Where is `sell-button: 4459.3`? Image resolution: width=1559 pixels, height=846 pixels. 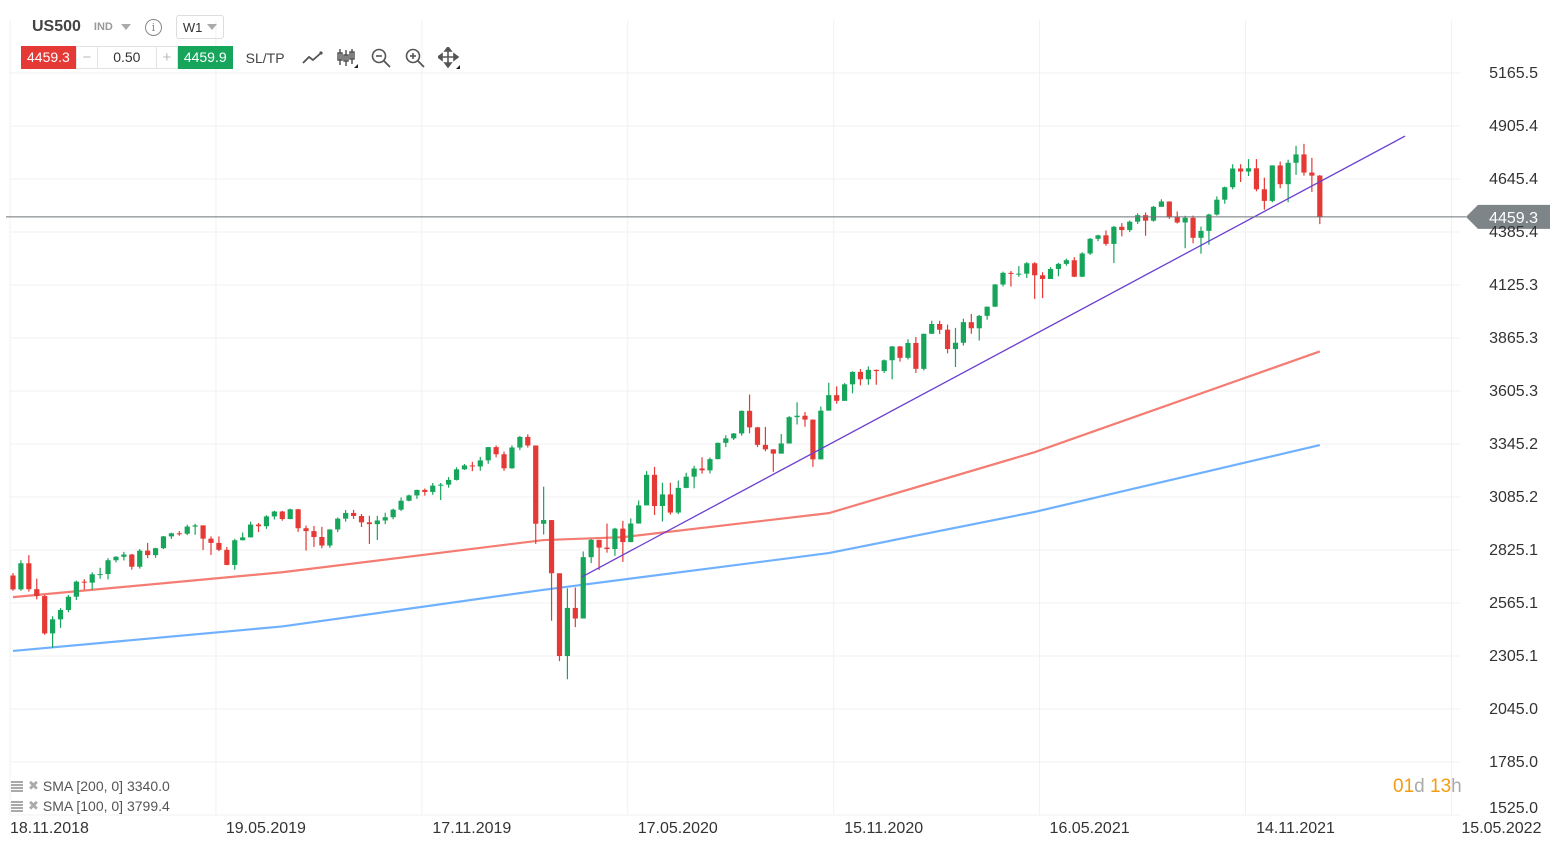
sell-button: 4459.3 is located at coordinates (48, 57).